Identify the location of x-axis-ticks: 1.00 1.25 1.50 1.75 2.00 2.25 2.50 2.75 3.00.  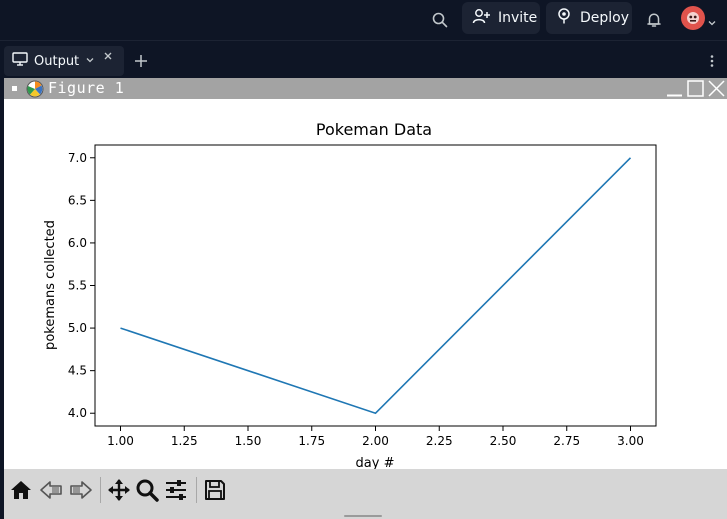
(375, 437).